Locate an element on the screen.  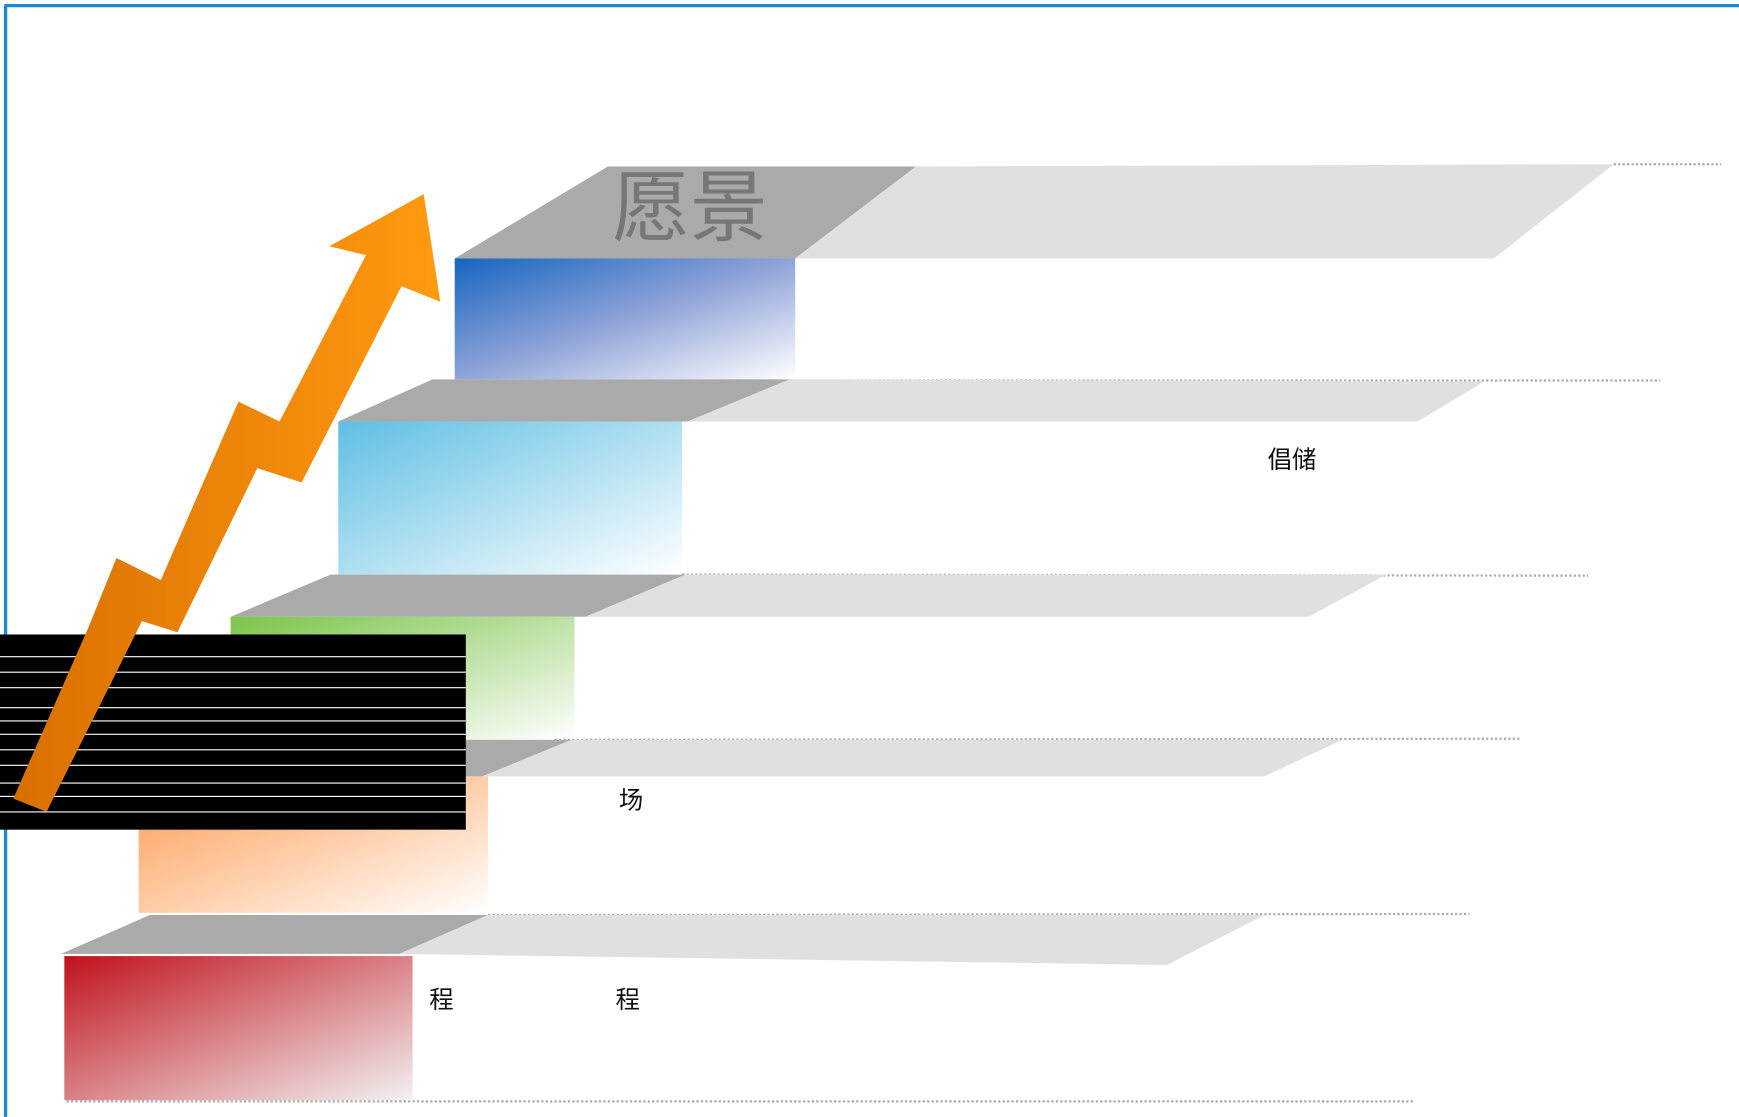
arrow is located at coordinates (227, 503).